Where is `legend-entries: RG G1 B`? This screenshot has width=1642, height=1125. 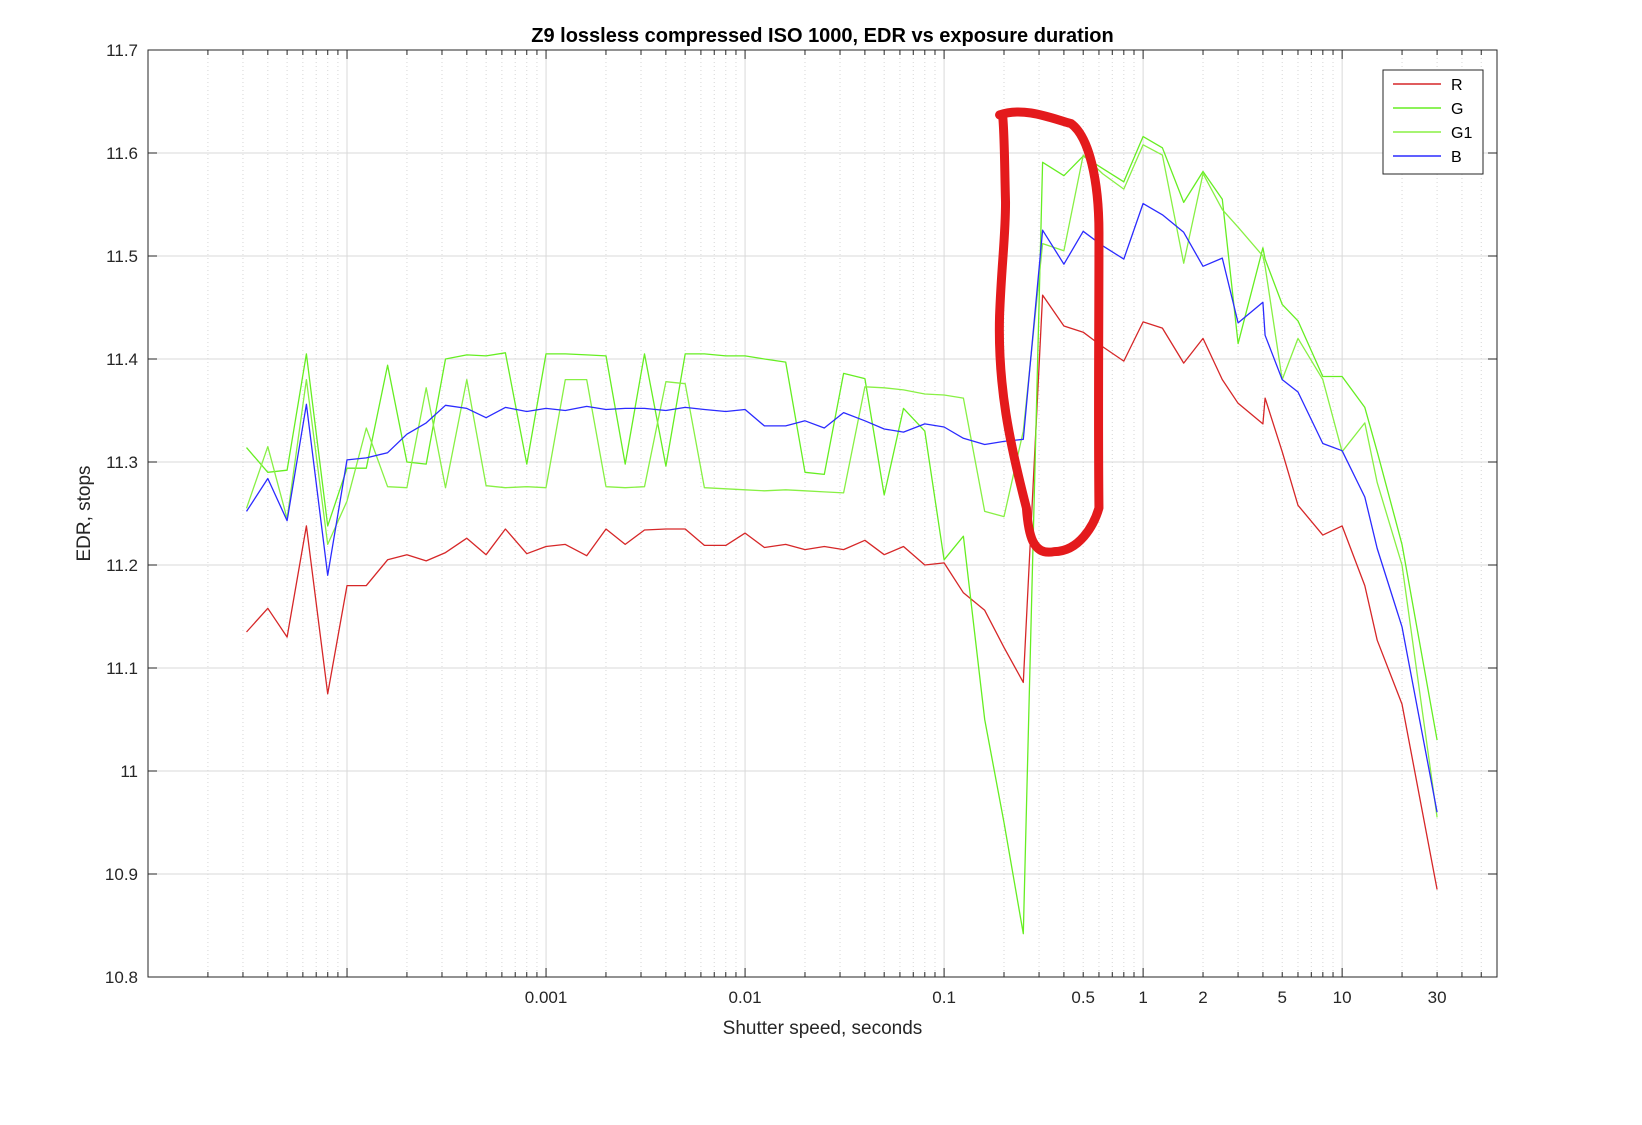
legend-entries: RG G1 B is located at coordinates (1432, 121).